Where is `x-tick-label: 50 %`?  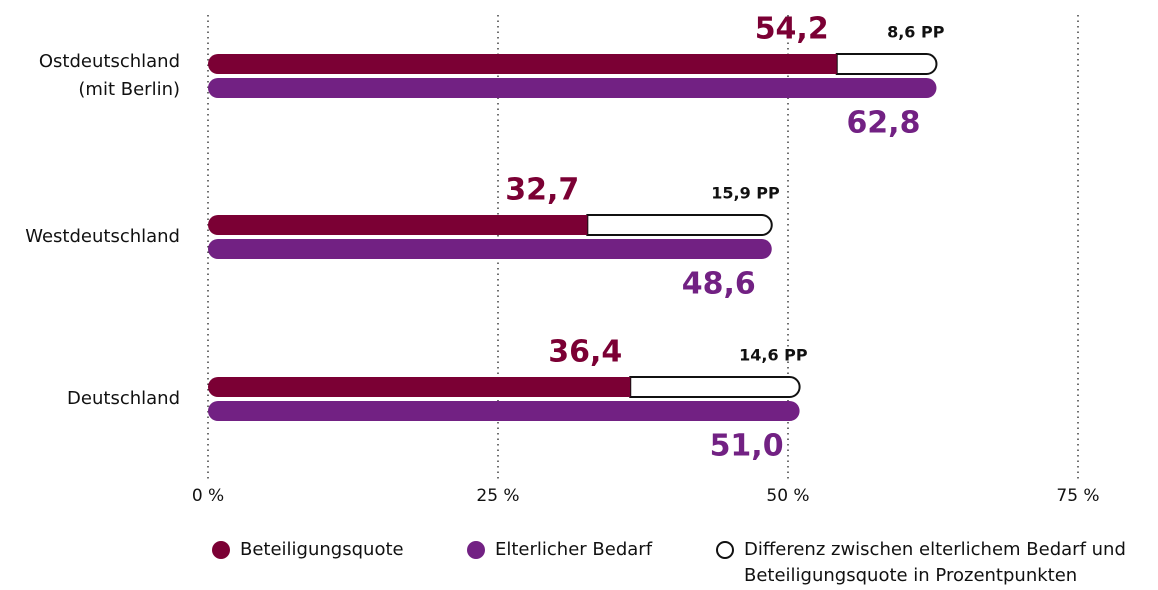 x-tick-label: 50 % is located at coordinates (787, 496).